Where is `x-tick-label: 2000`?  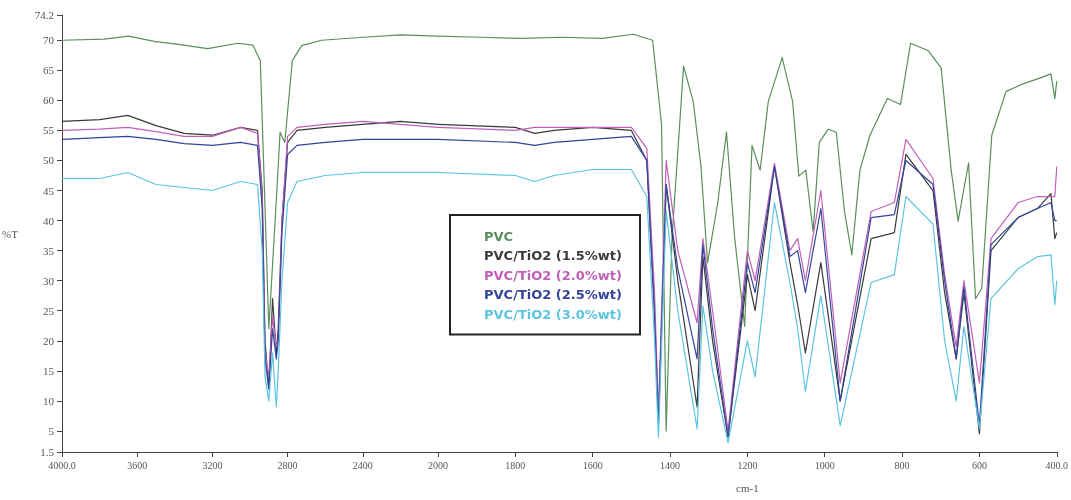 x-tick-label: 2000 is located at coordinates (438, 465).